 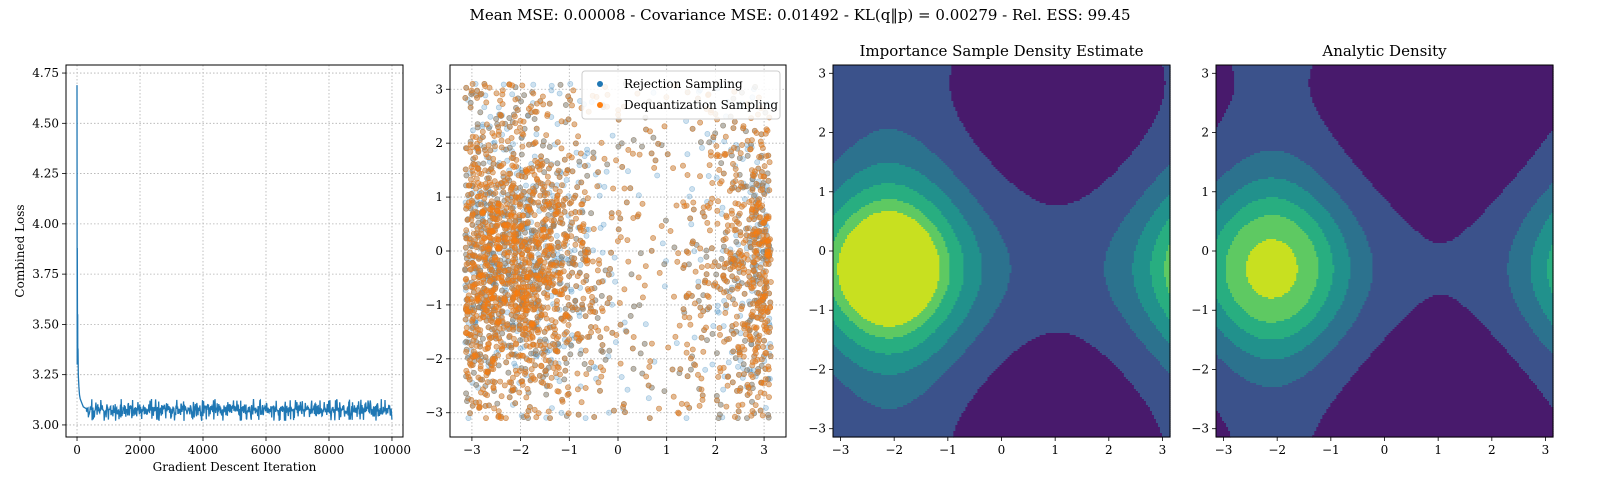 What do you see at coordinates (140, 450) in the screenshot?
I see `x-tick-label: 2000` at bounding box center [140, 450].